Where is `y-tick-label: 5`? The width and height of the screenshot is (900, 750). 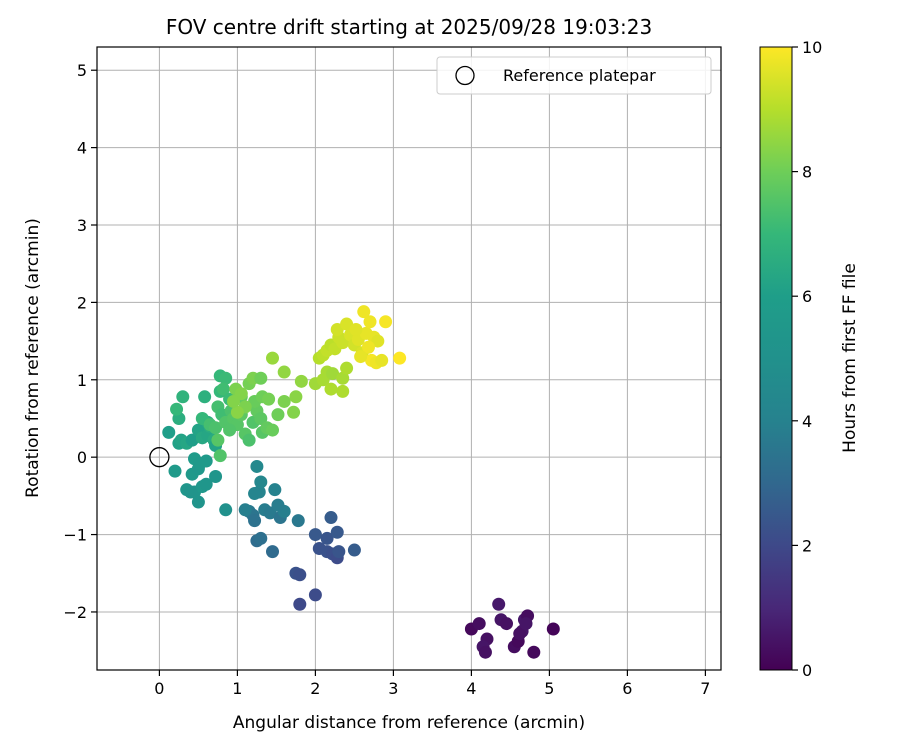 y-tick-label: 5 is located at coordinates (82, 70).